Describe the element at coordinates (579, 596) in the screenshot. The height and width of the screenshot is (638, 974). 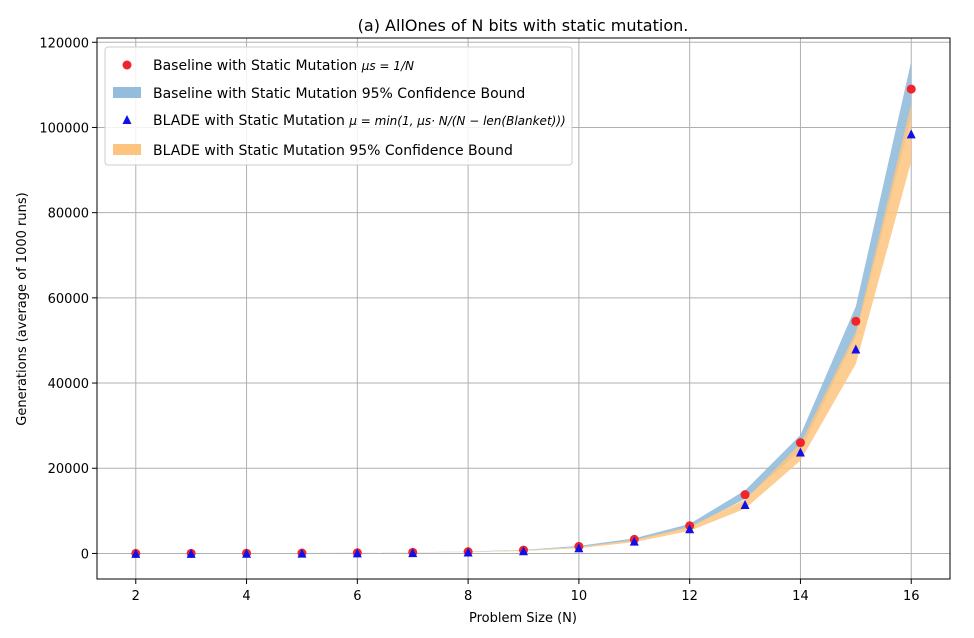
I see `x-tick-label: 10` at that location.